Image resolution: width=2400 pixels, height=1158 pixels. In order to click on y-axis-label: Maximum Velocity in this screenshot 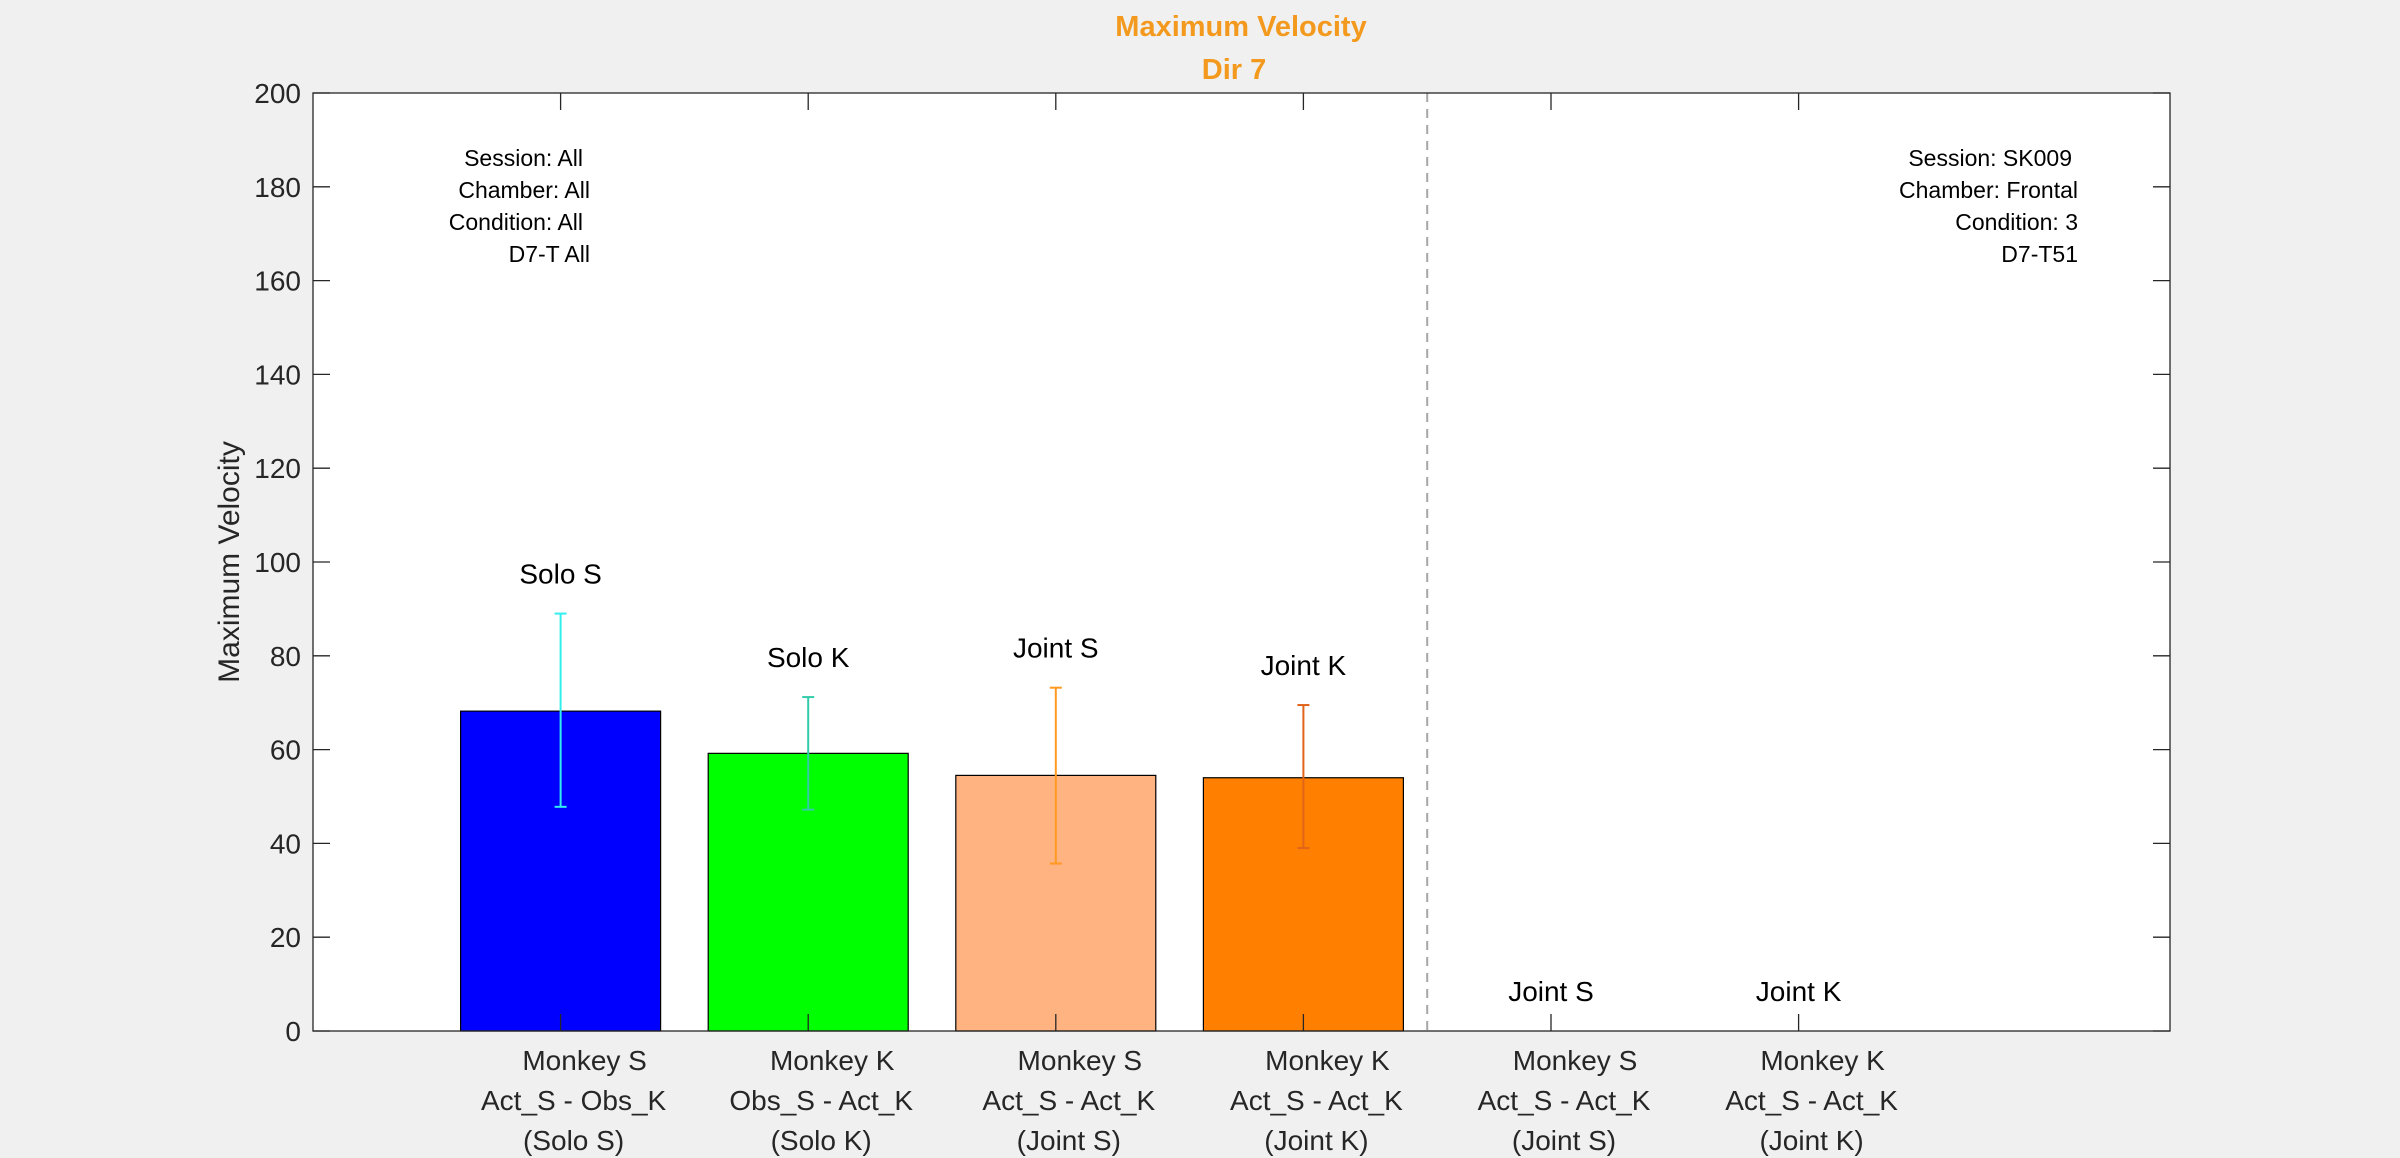, I will do `click(229, 562)`.